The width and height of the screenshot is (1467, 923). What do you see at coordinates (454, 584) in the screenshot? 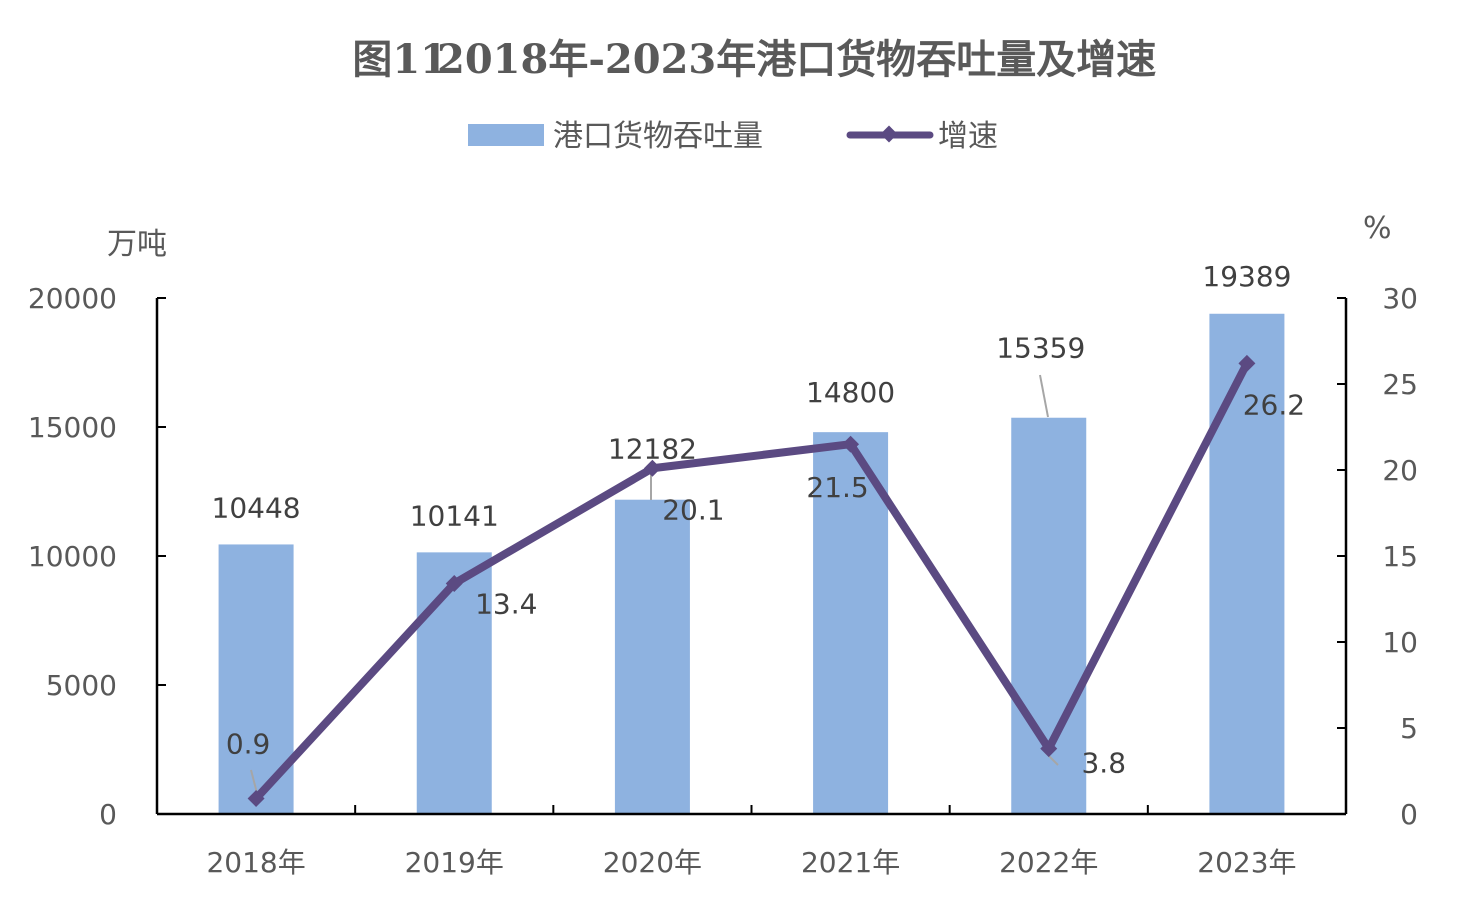
I see `growth-marker-2019年` at bounding box center [454, 584].